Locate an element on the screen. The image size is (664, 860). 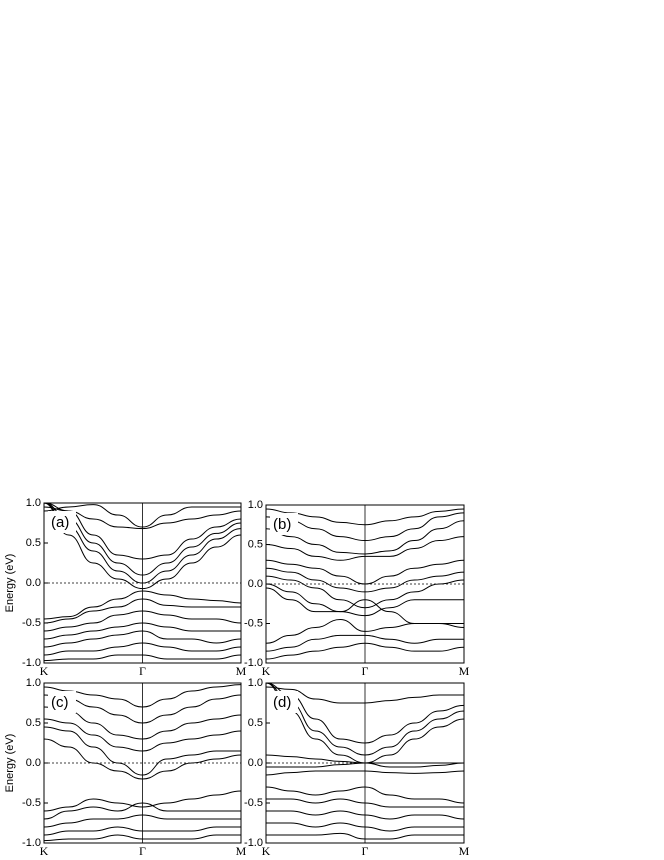
band-panel: -1.0 -0.5 0.0 0.5 1.0 K Γ M (b) is located at coordinates (357, 588).